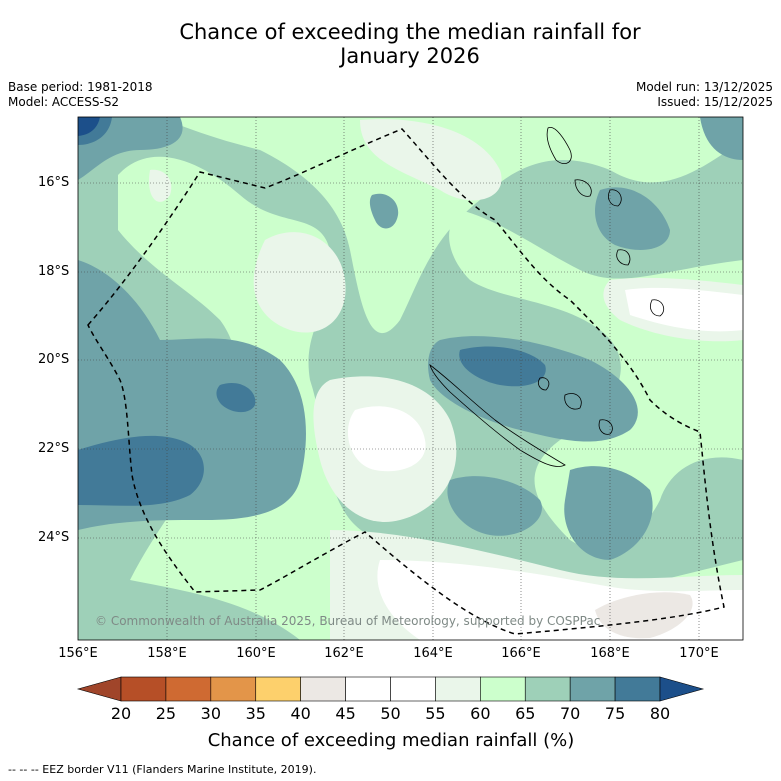 This screenshot has height=781, width=781. What do you see at coordinates (699, 653) in the screenshot?
I see `lon-label: 170°E` at bounding box center [699, 653].